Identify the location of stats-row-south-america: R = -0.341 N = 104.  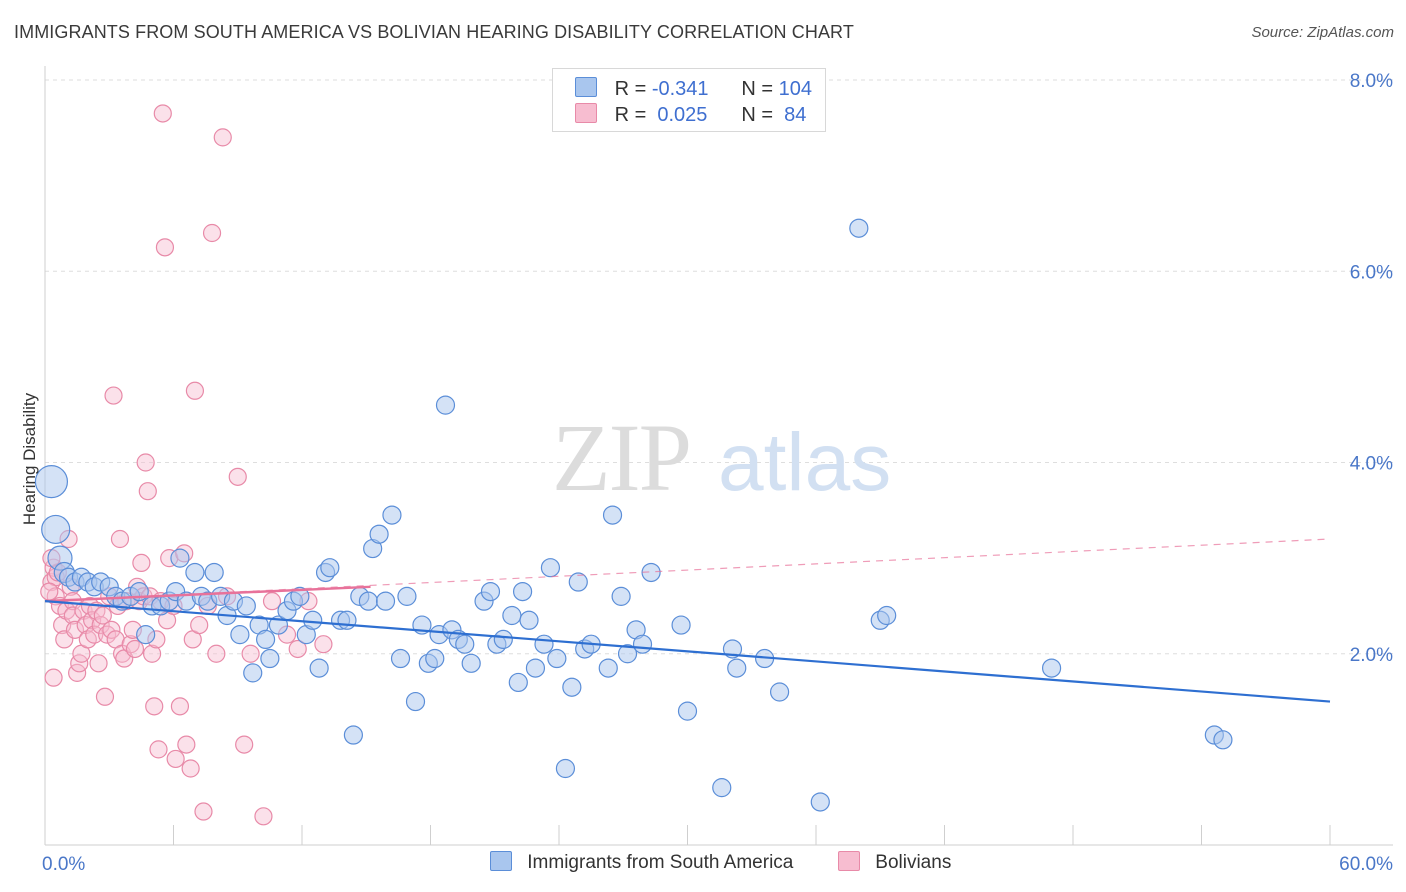
(693, 89).